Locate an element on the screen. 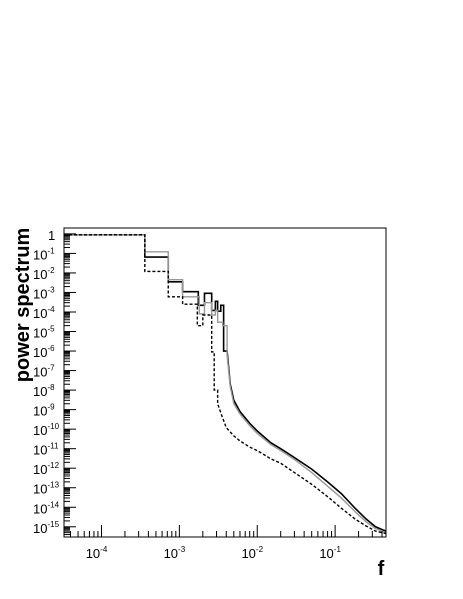  y-tick-label-exponent: -9 is located at coordinates (51, 407).